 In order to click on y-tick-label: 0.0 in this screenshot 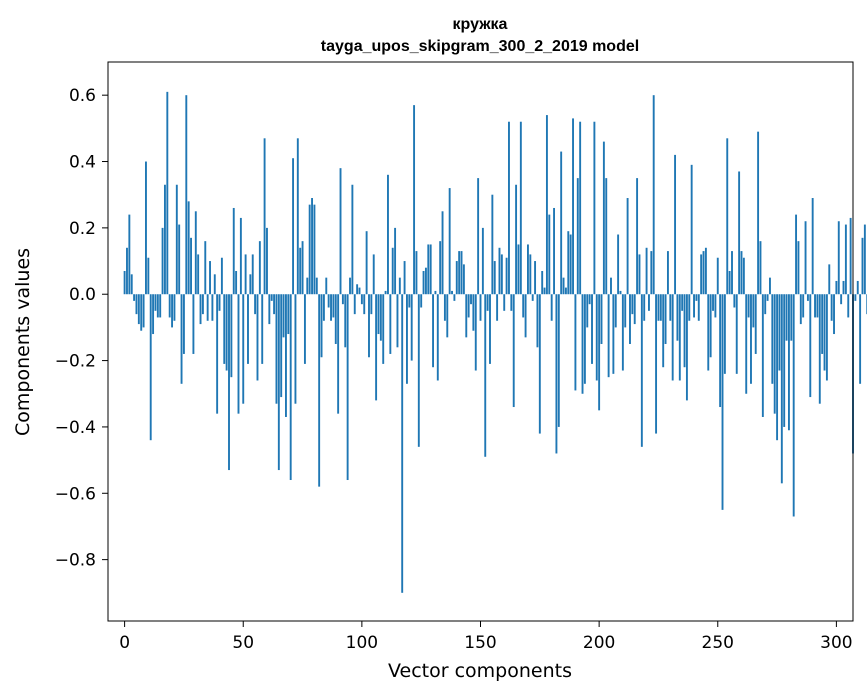, I will do `click(82, 295)`.